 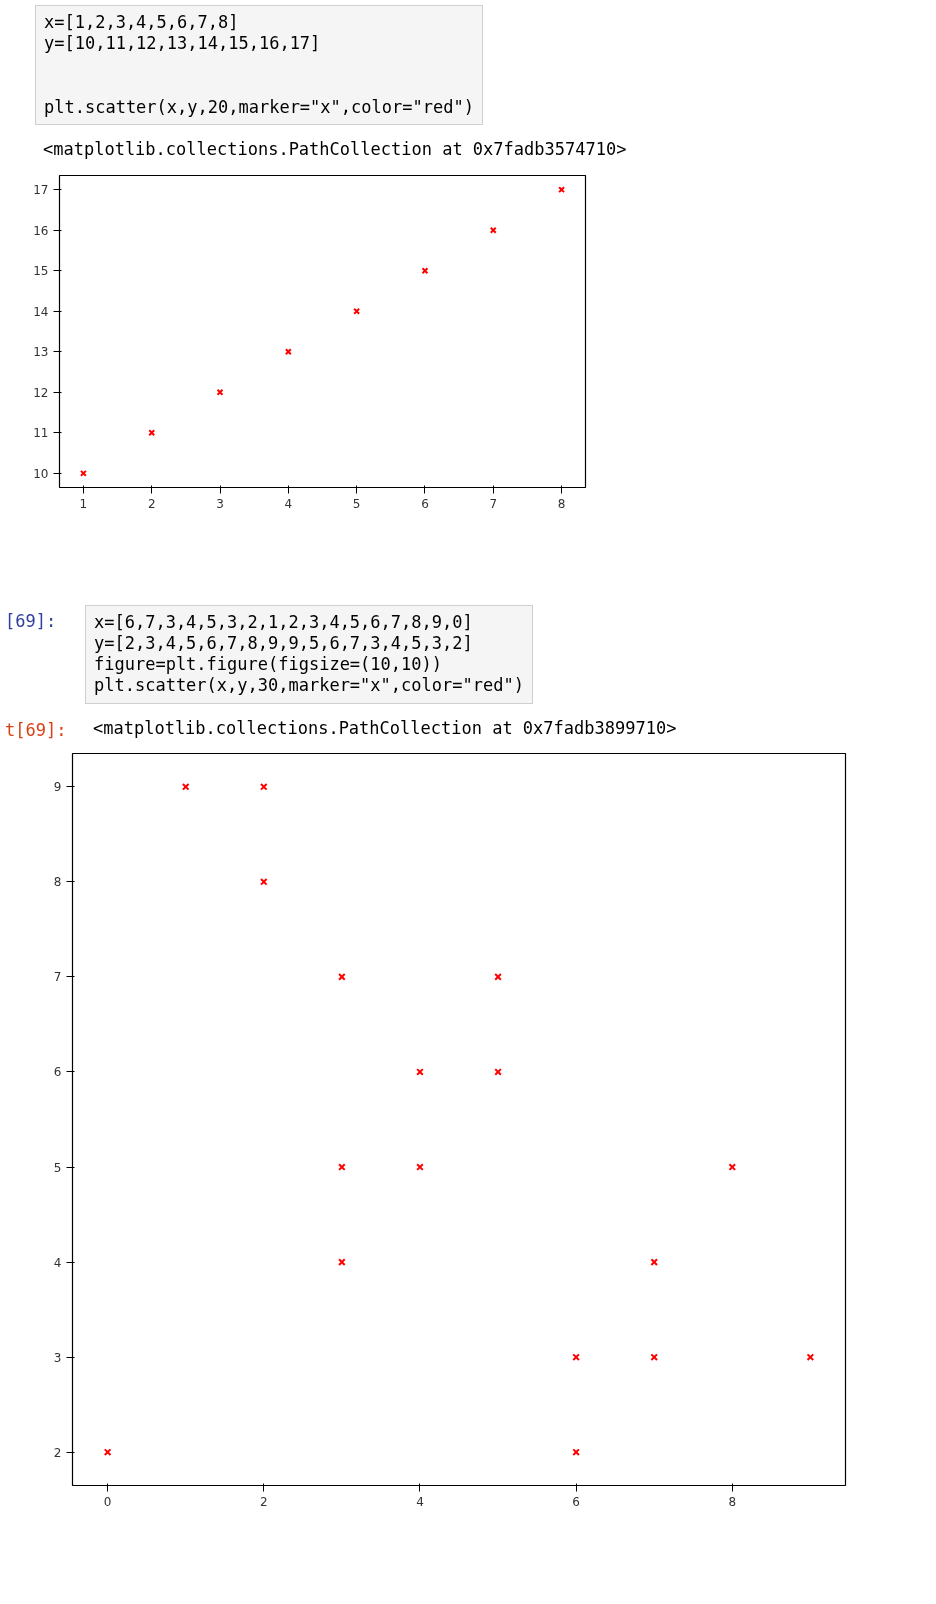 I want to click on y-tick-label: 9, so click(x=57, y=787).